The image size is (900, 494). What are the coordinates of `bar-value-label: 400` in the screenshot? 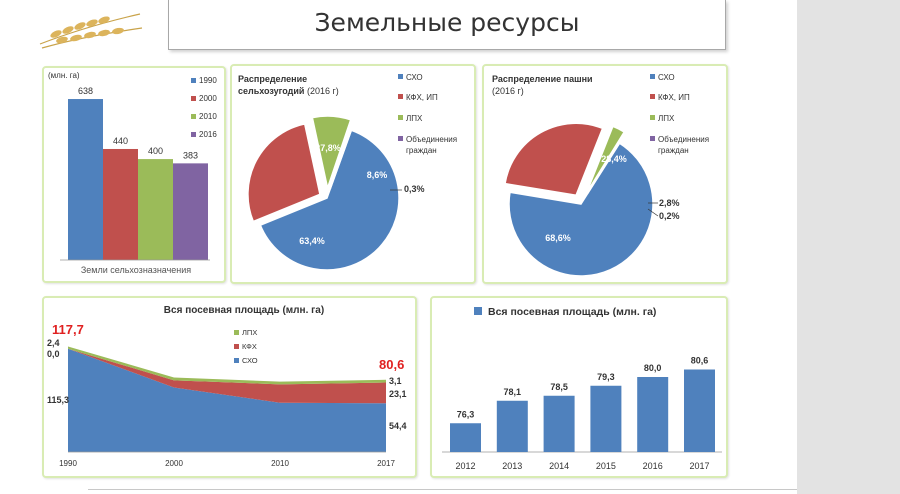 It's located at (155, 151).